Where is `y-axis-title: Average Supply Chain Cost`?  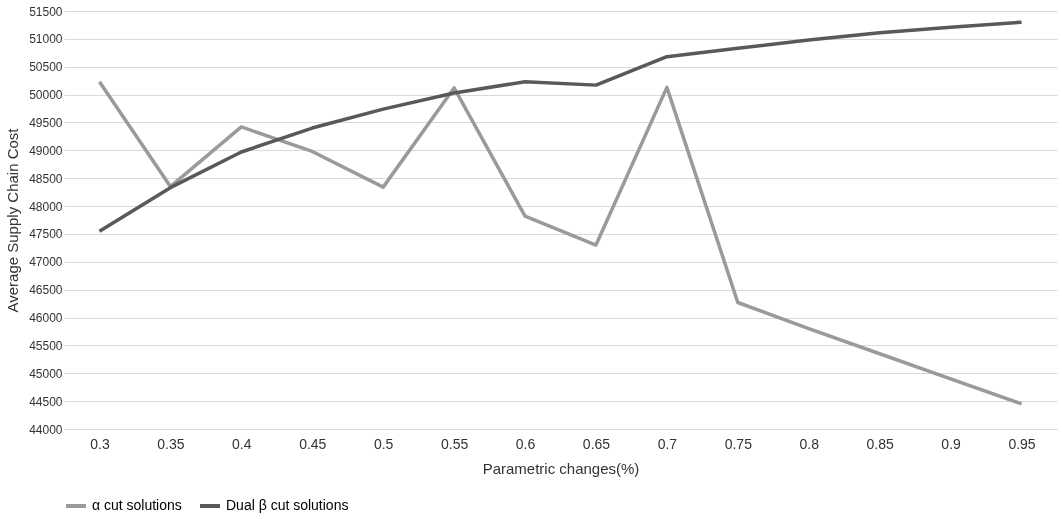
y-axis-title: Average Supply Chain Cost is located at coordinates (13, 220).